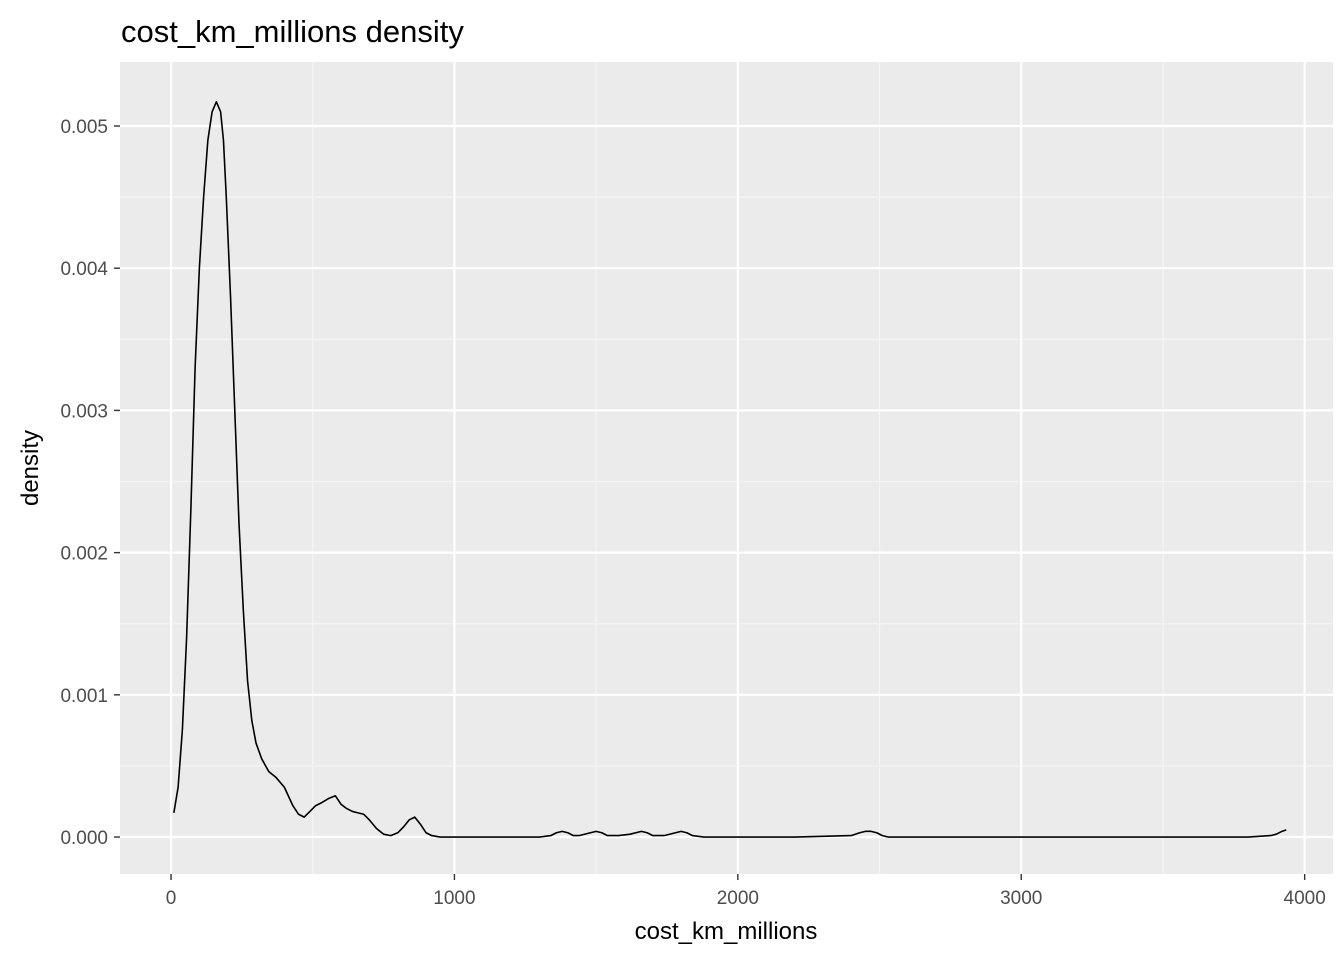  Describe the element at coordinates (30, 468) in the screenshot. I see `y-axis-title: density` at that location.